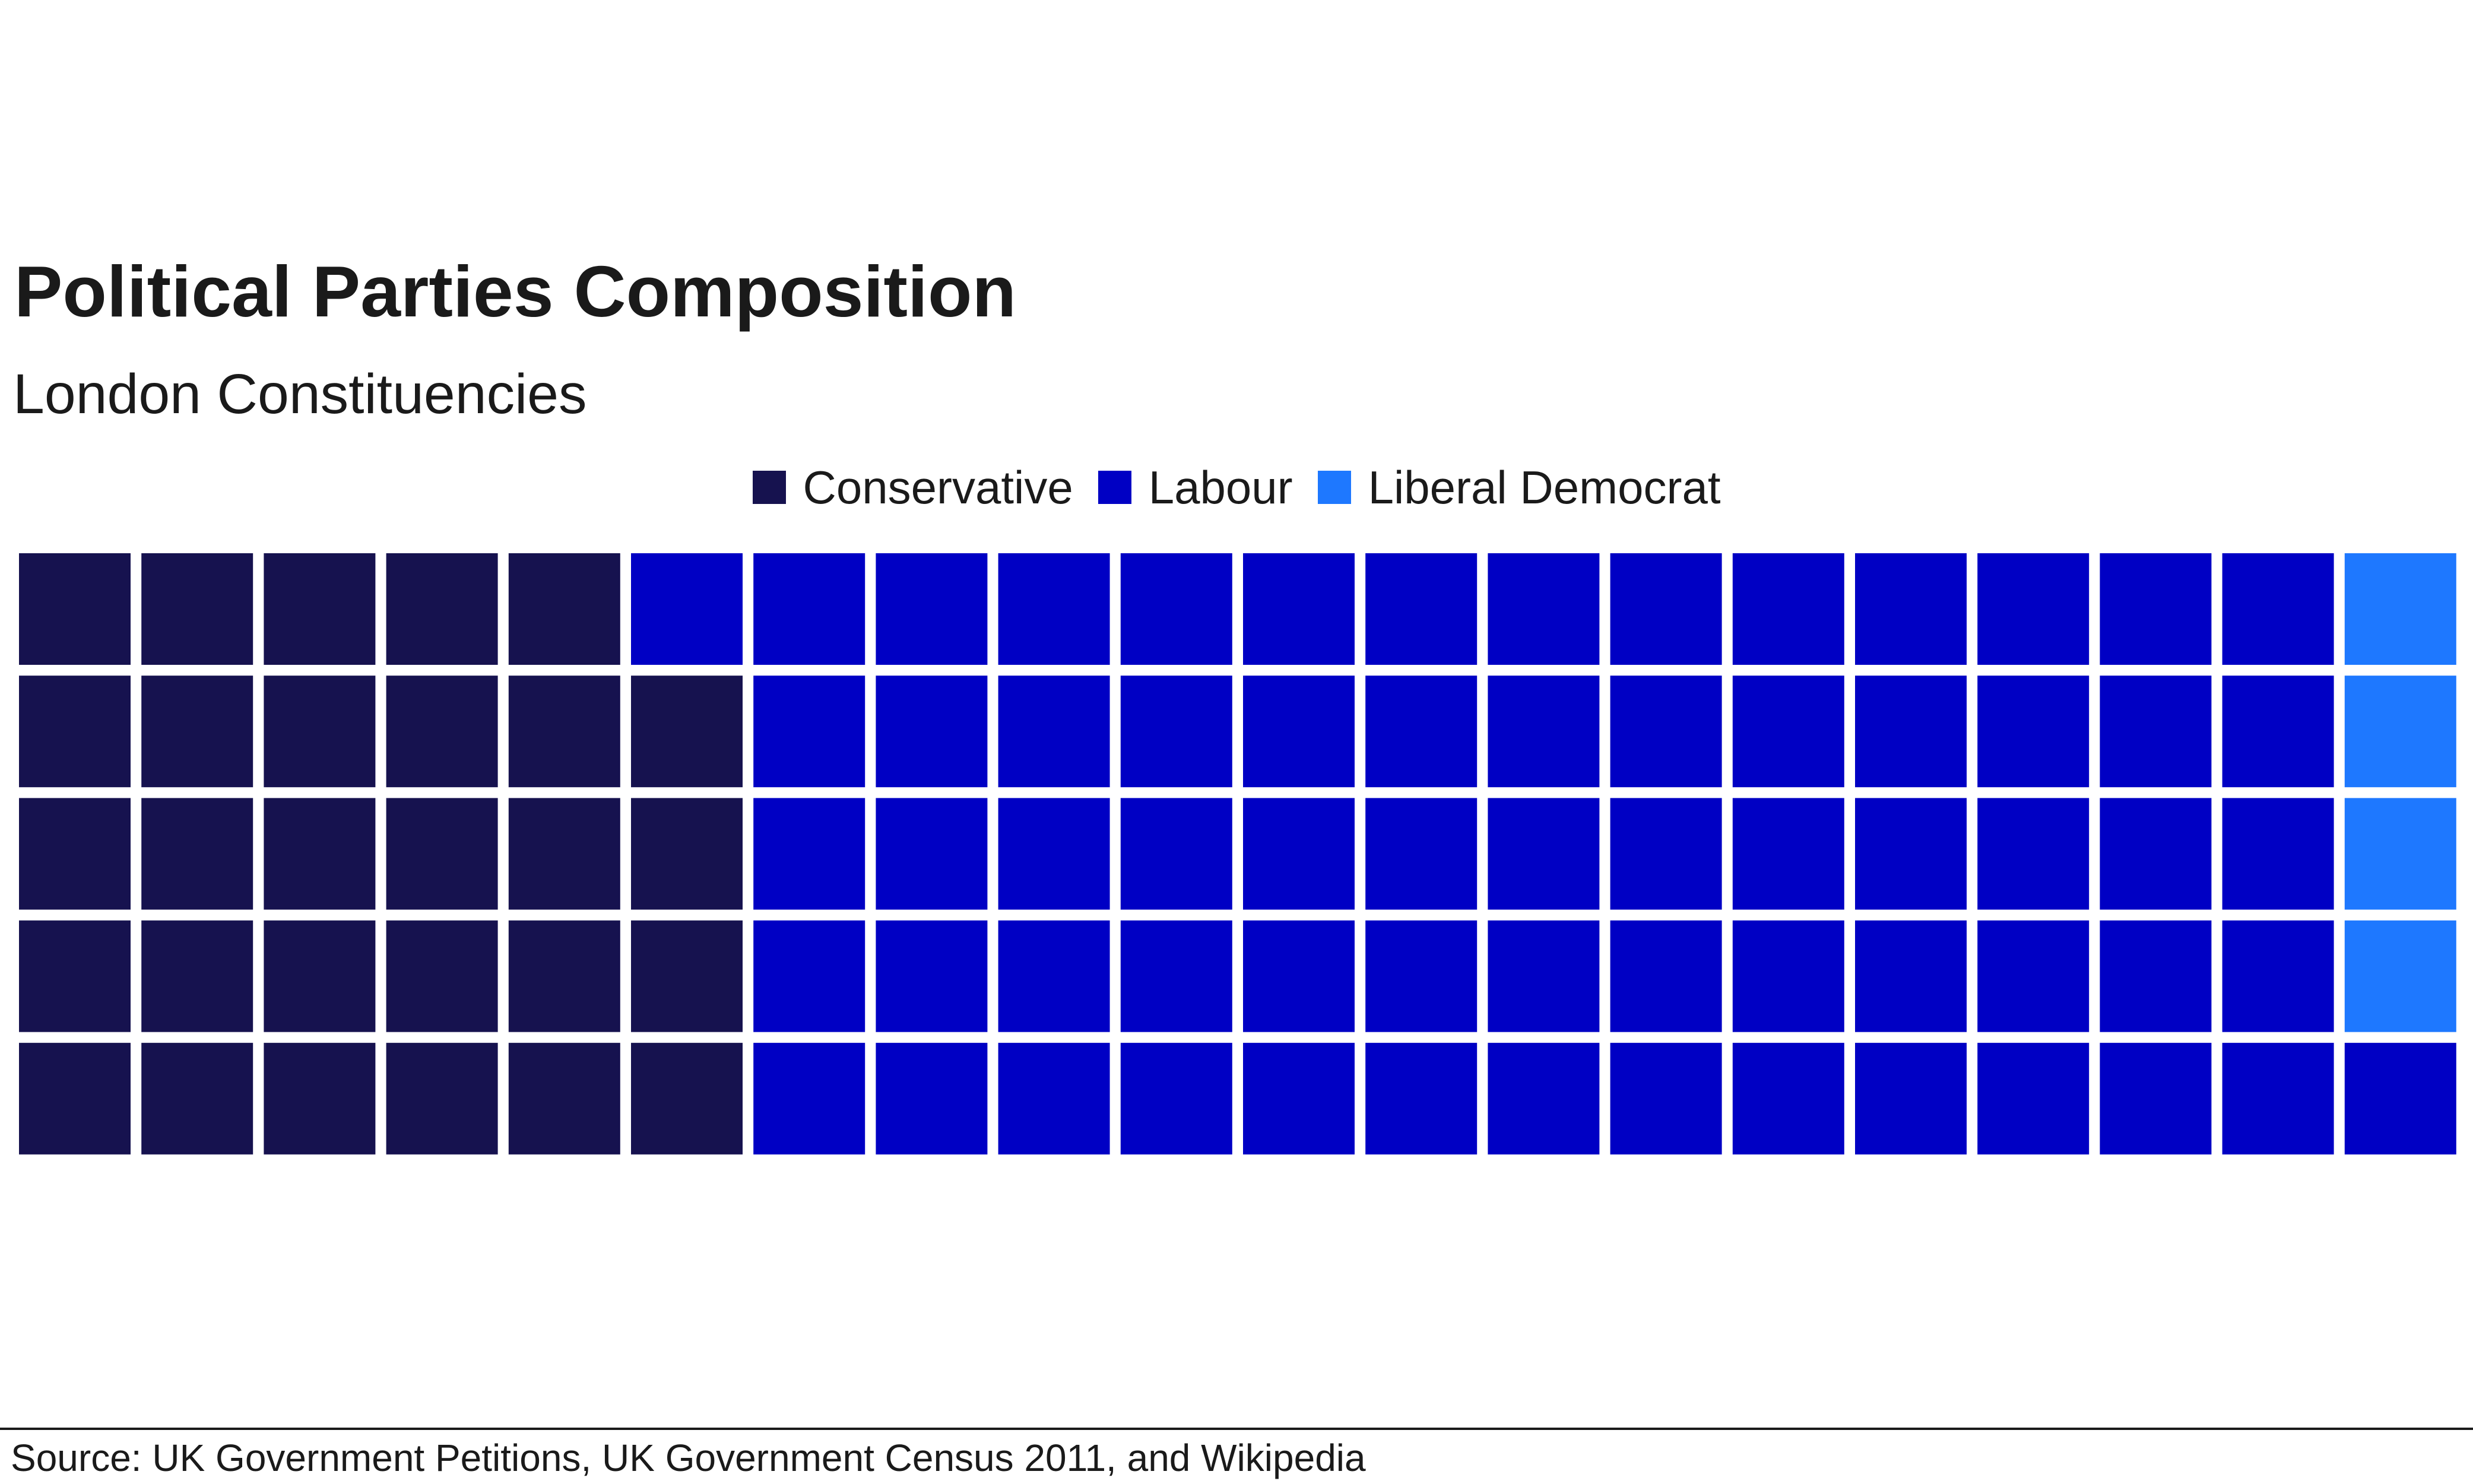  What do you see at coordinates (1114, 487) in the screenshot?
I see `legend-swatch-labour` at bounding box center [1114, 487].